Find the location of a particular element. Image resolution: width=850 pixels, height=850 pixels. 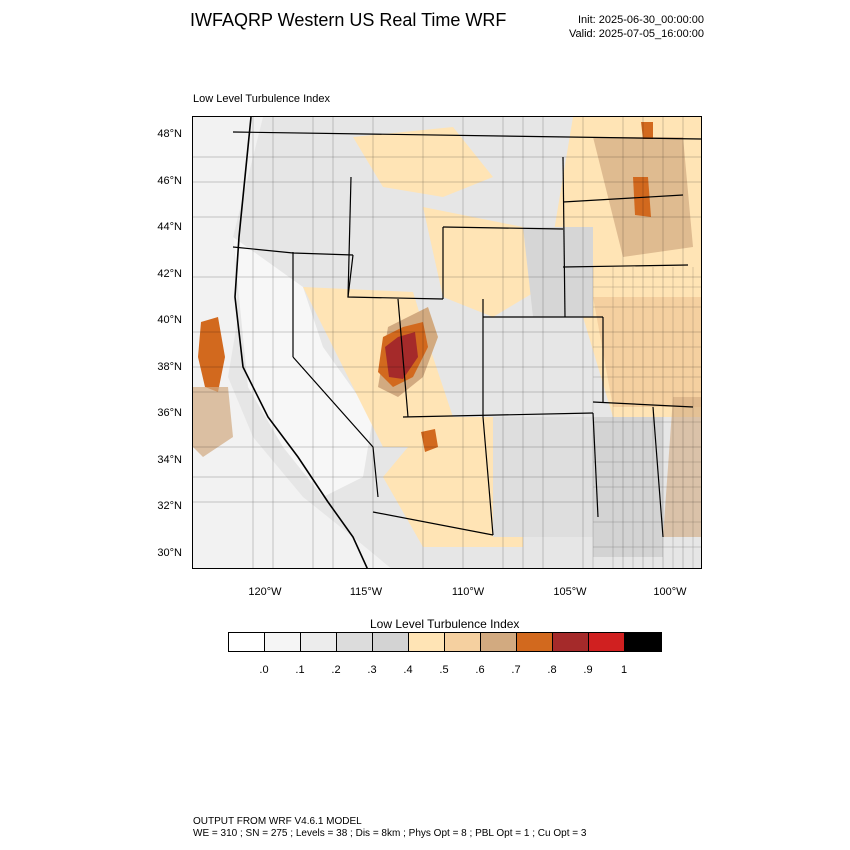

colorbar-title: Low Level Turbulence Index is located at coordinates (445, 624).